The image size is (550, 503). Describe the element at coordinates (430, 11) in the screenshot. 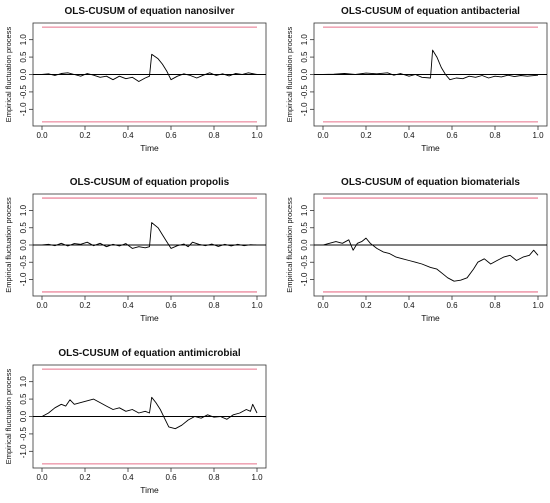

I see `chart-title: OLS-CUSUM of equation antibacterial` at that location.